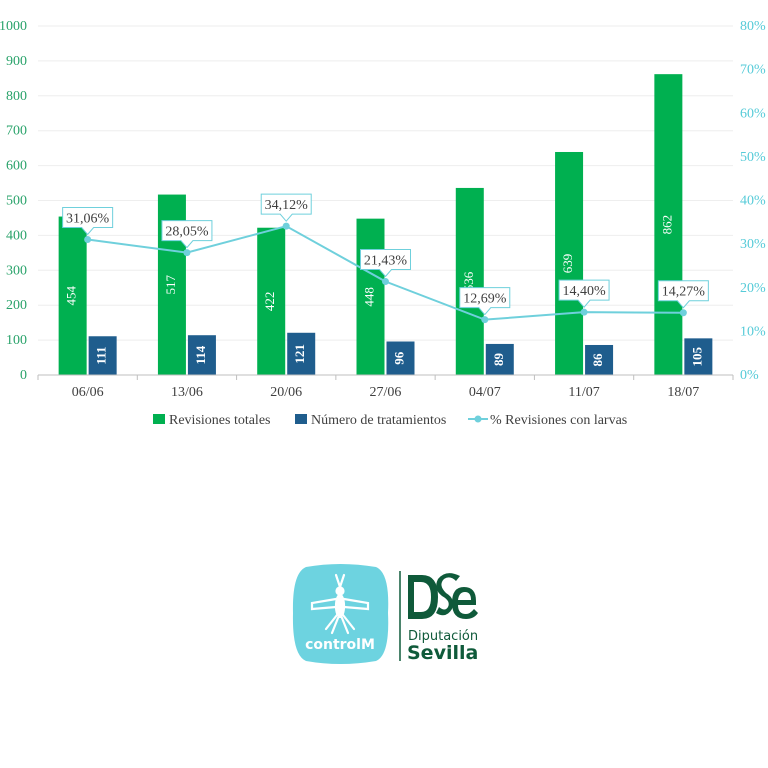  I want to click on bar-data-label: 454, so click(71, 296).